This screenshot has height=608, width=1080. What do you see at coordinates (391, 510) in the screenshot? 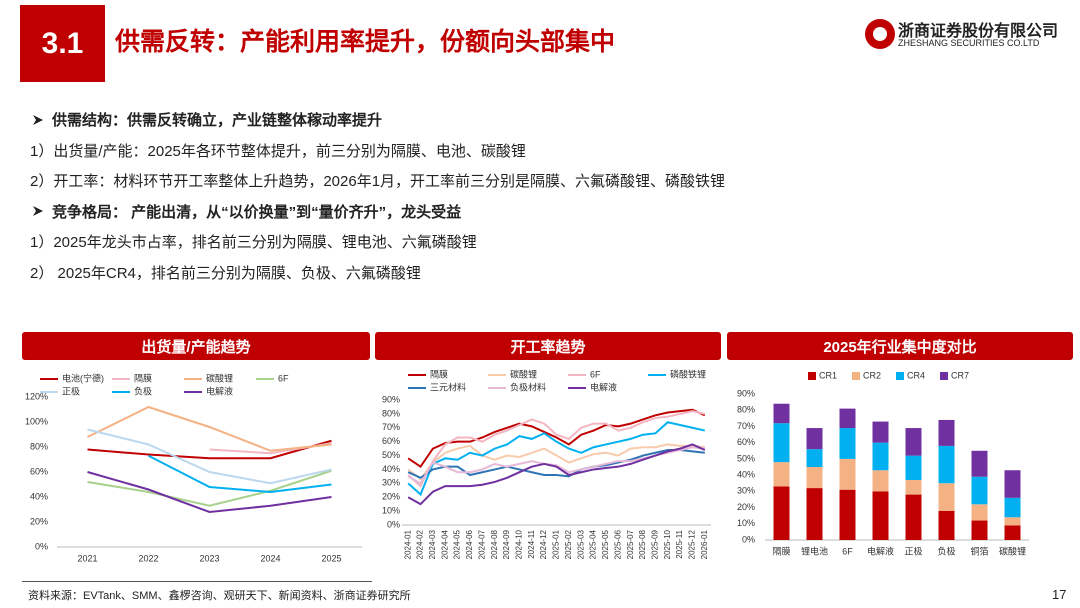
I see `y-tick-label: 10%` at bounding box center [391, 510].